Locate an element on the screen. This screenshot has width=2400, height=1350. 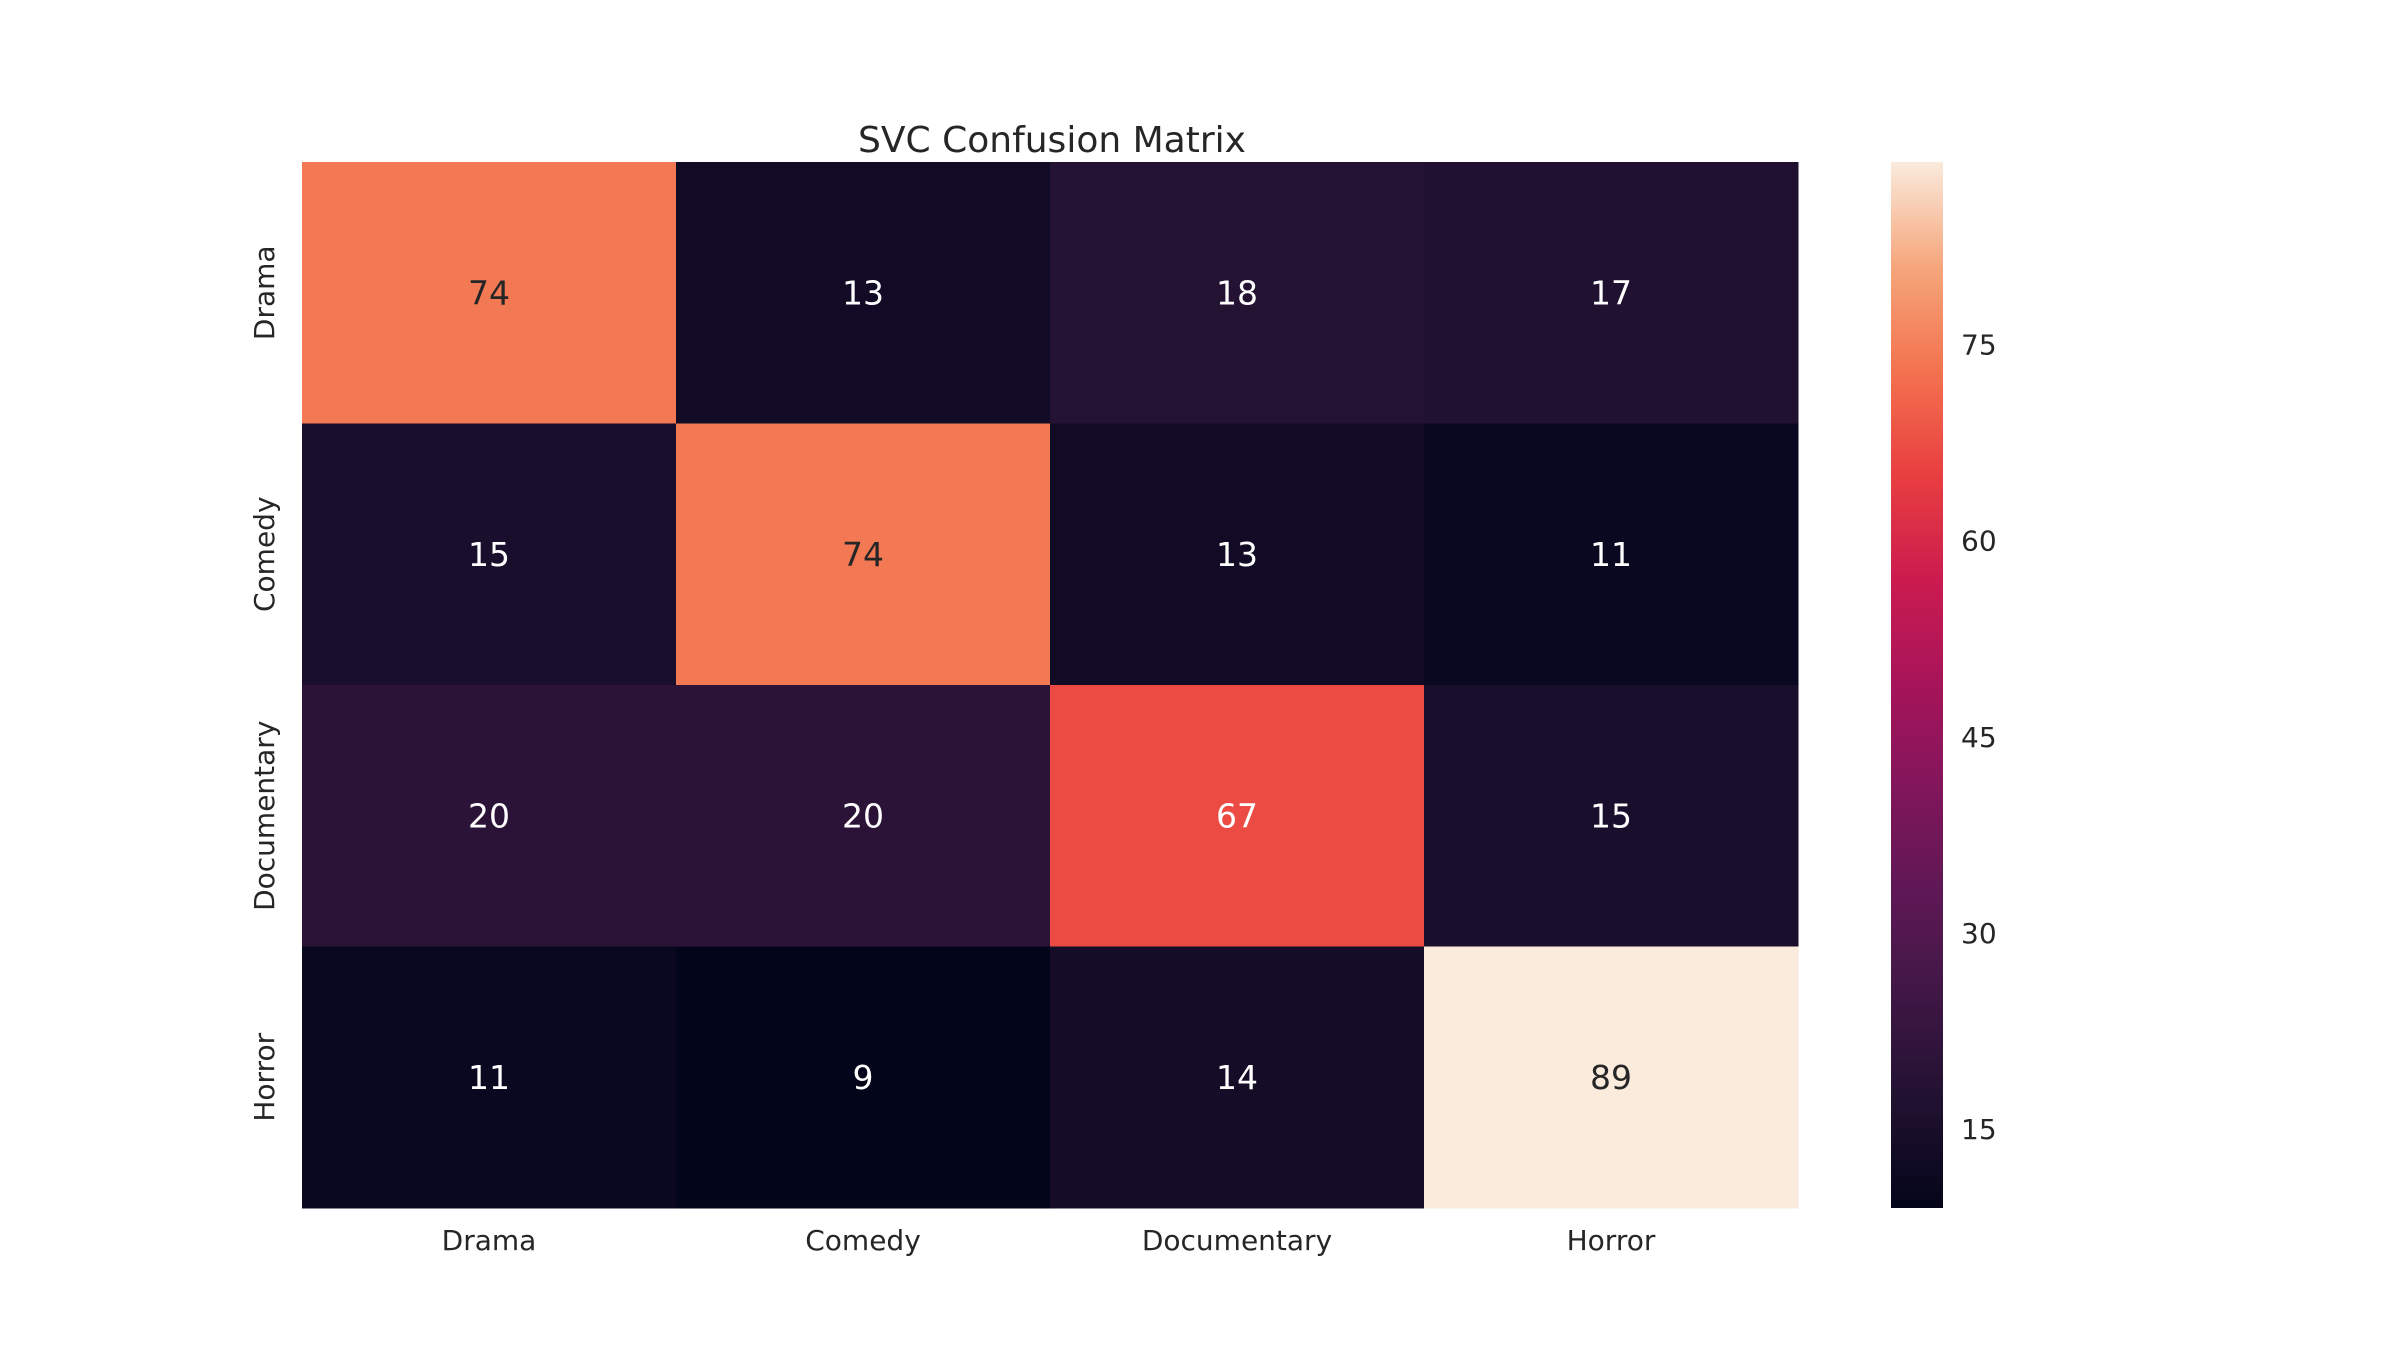
heatmap-cell-drama-drama is located at coordinates (489, 293).